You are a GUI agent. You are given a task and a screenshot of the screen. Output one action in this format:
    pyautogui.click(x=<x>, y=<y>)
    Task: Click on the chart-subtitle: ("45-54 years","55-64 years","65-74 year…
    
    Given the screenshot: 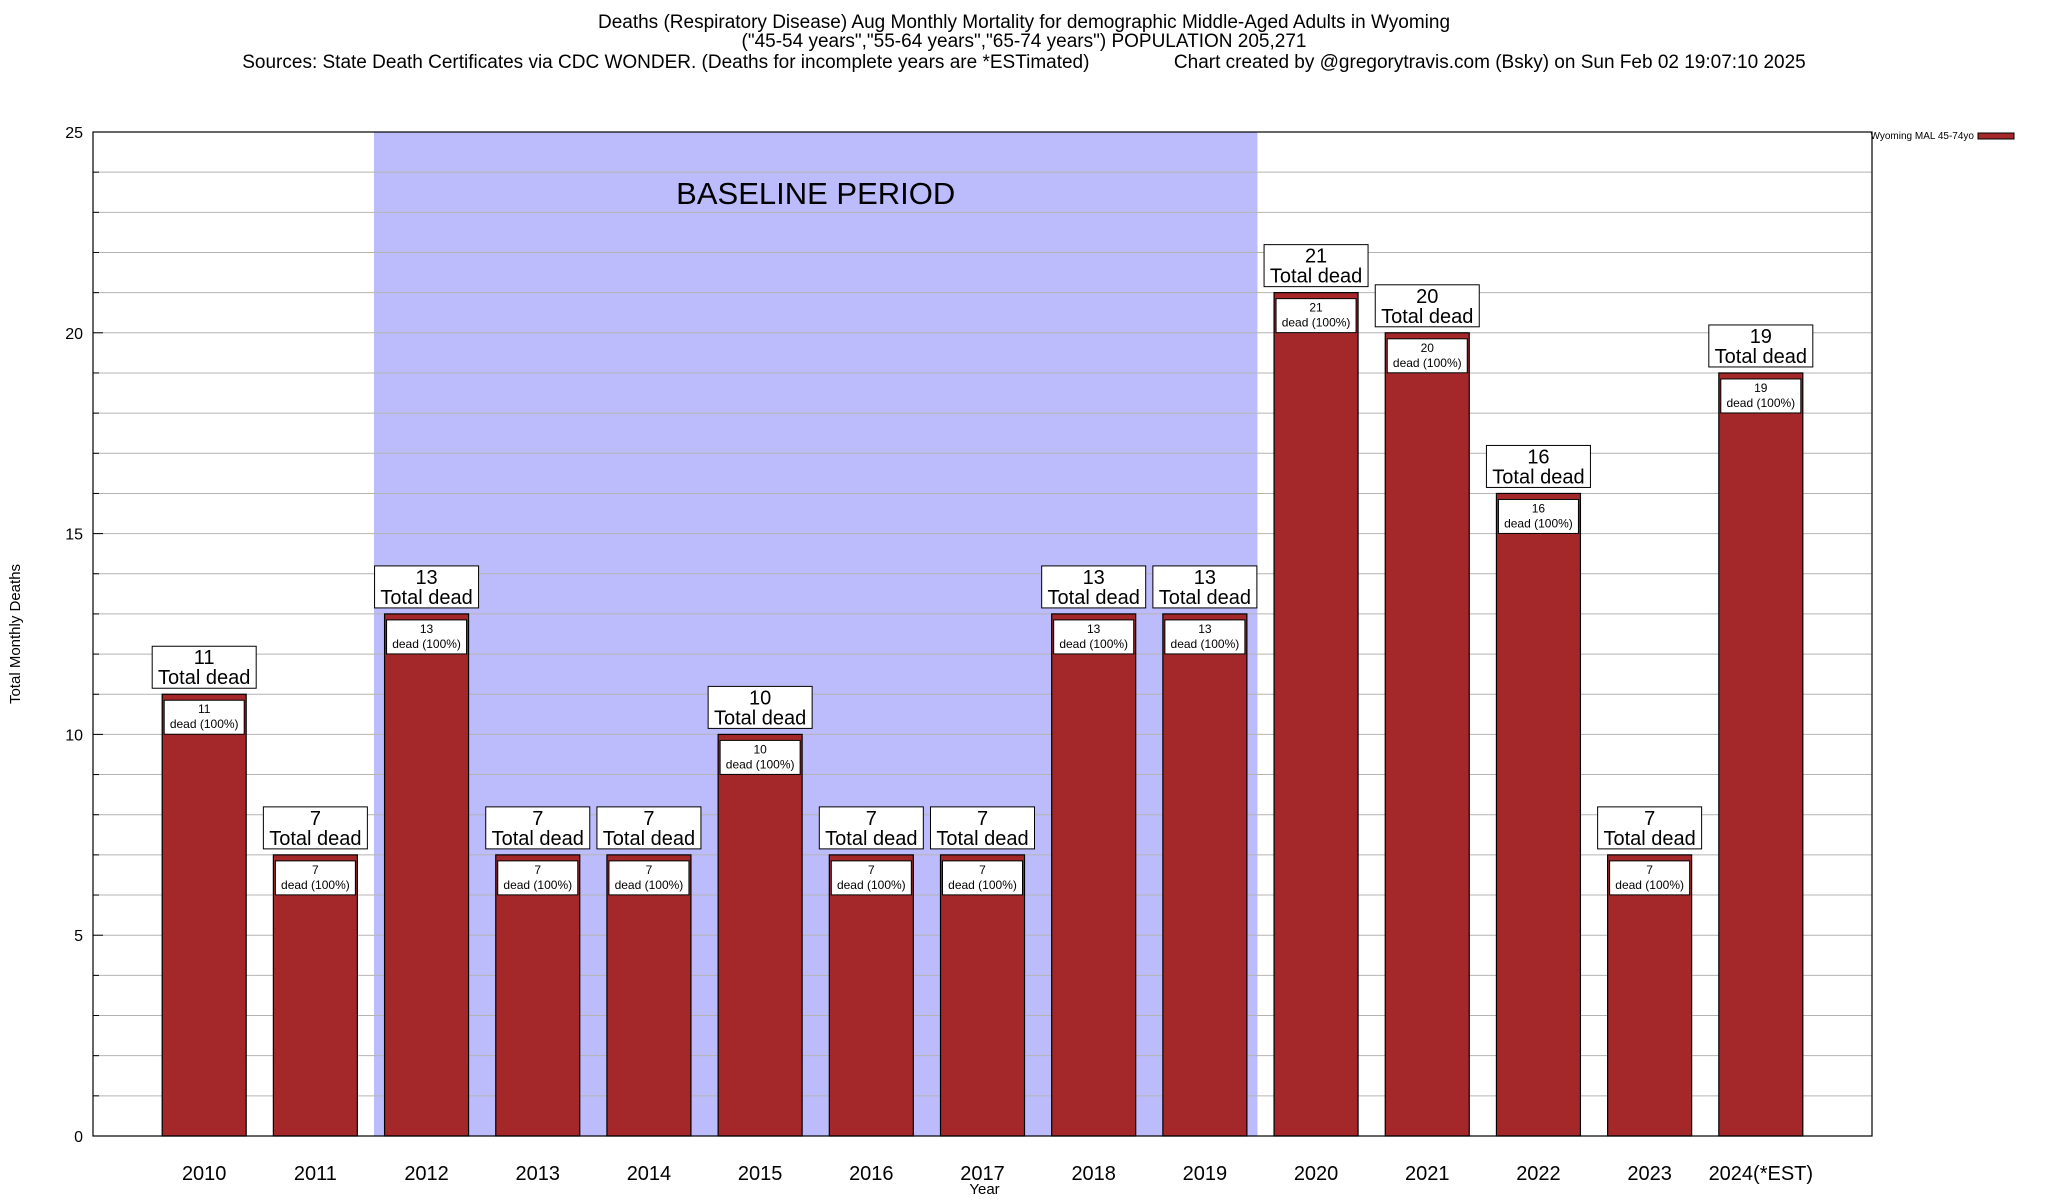 What is the action you would take?
    pyautogui.click(x=1024, y=41)
    